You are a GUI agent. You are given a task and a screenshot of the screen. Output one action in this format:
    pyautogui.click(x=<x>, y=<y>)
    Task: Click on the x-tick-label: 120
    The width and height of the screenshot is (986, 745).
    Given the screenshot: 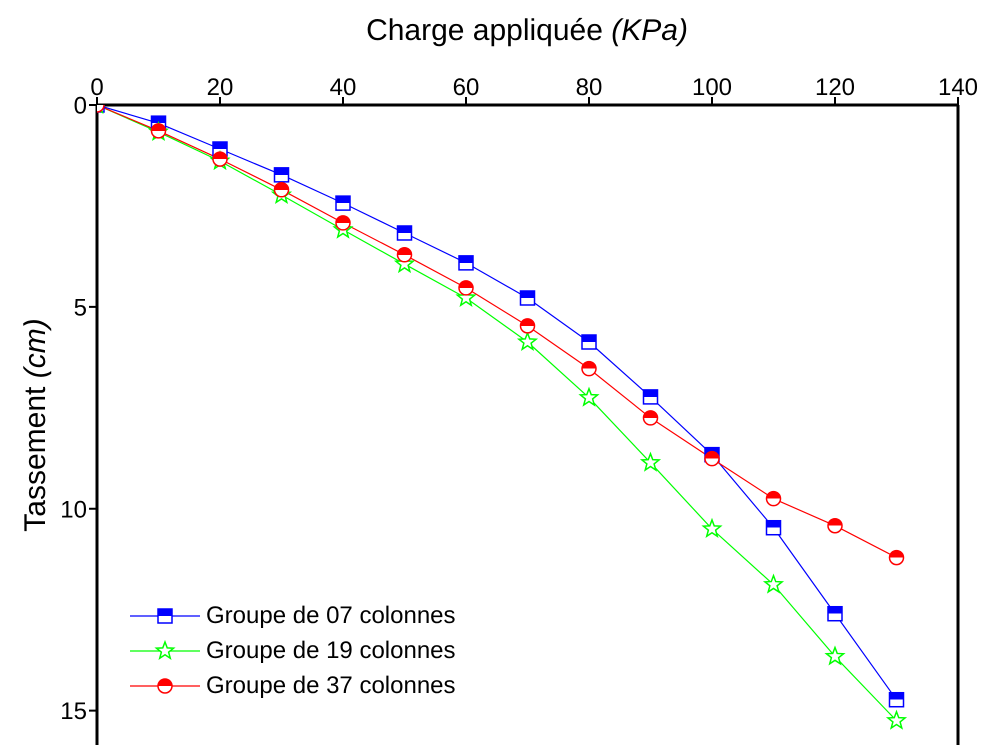 What is the action you would take?
    pyautogui.click(x=835, y=87)
    